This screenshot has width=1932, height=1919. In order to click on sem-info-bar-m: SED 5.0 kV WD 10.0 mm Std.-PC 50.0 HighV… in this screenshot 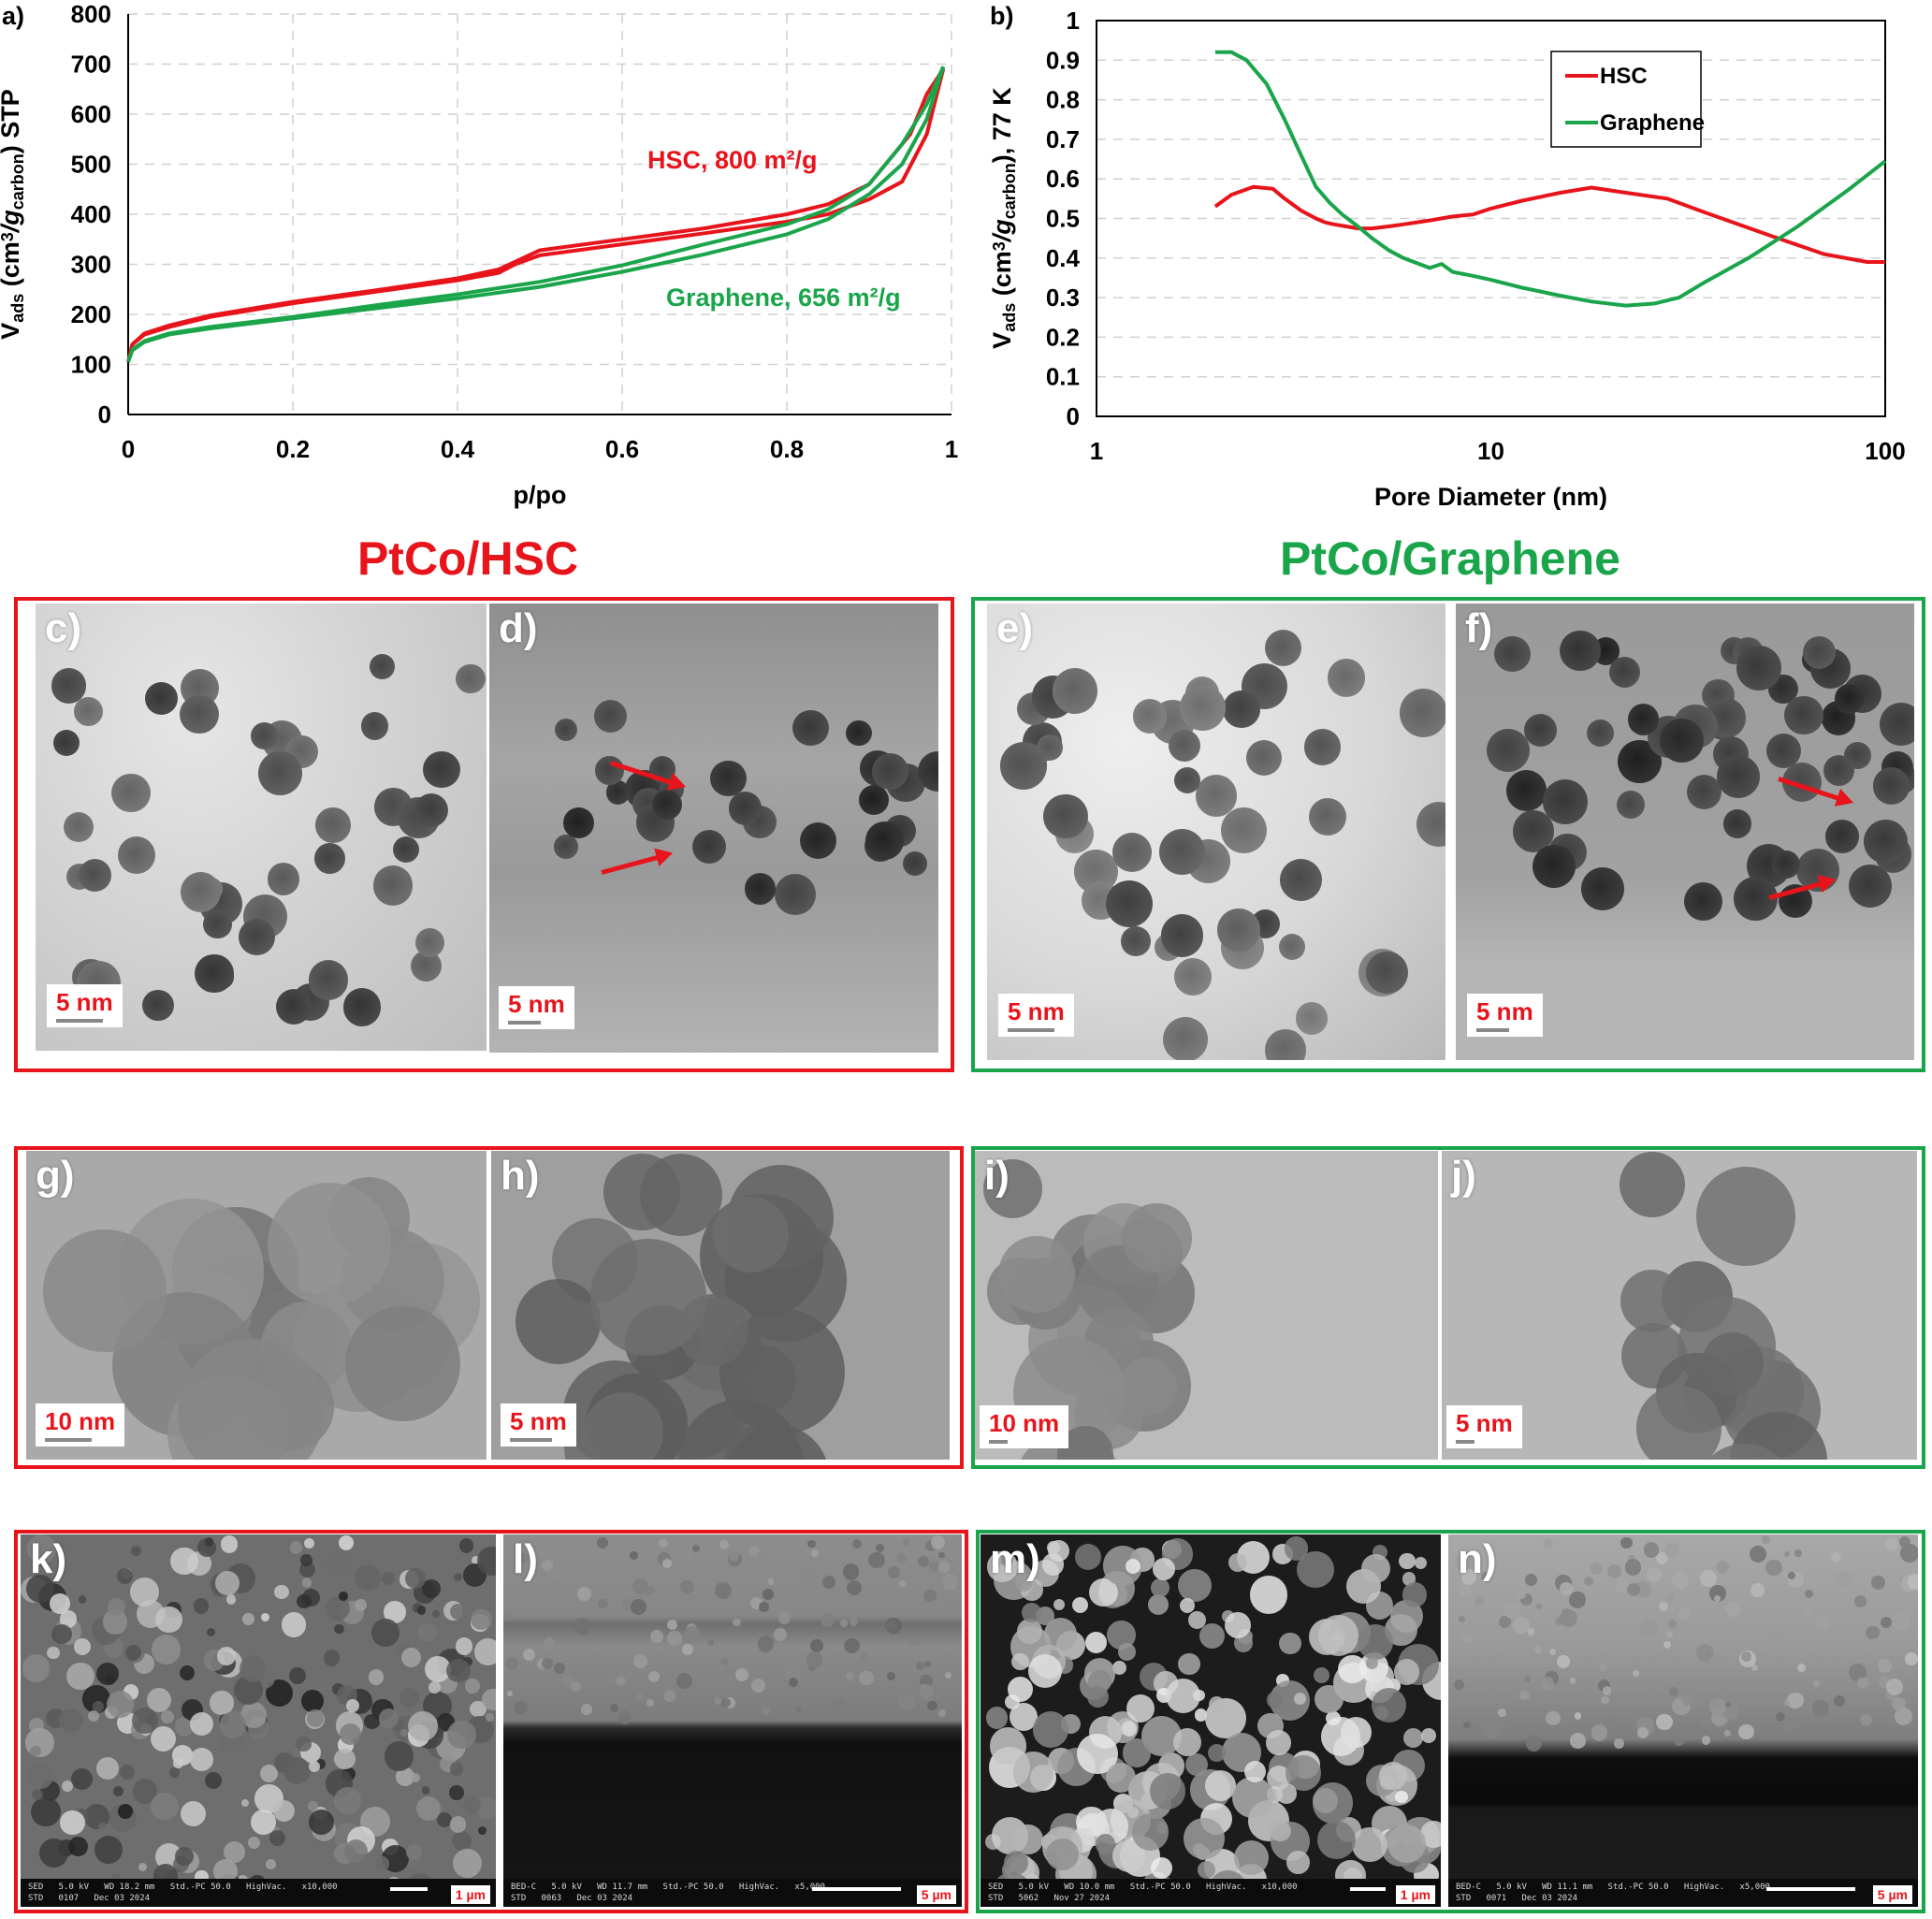, I will do `click(1211, 1893)`.